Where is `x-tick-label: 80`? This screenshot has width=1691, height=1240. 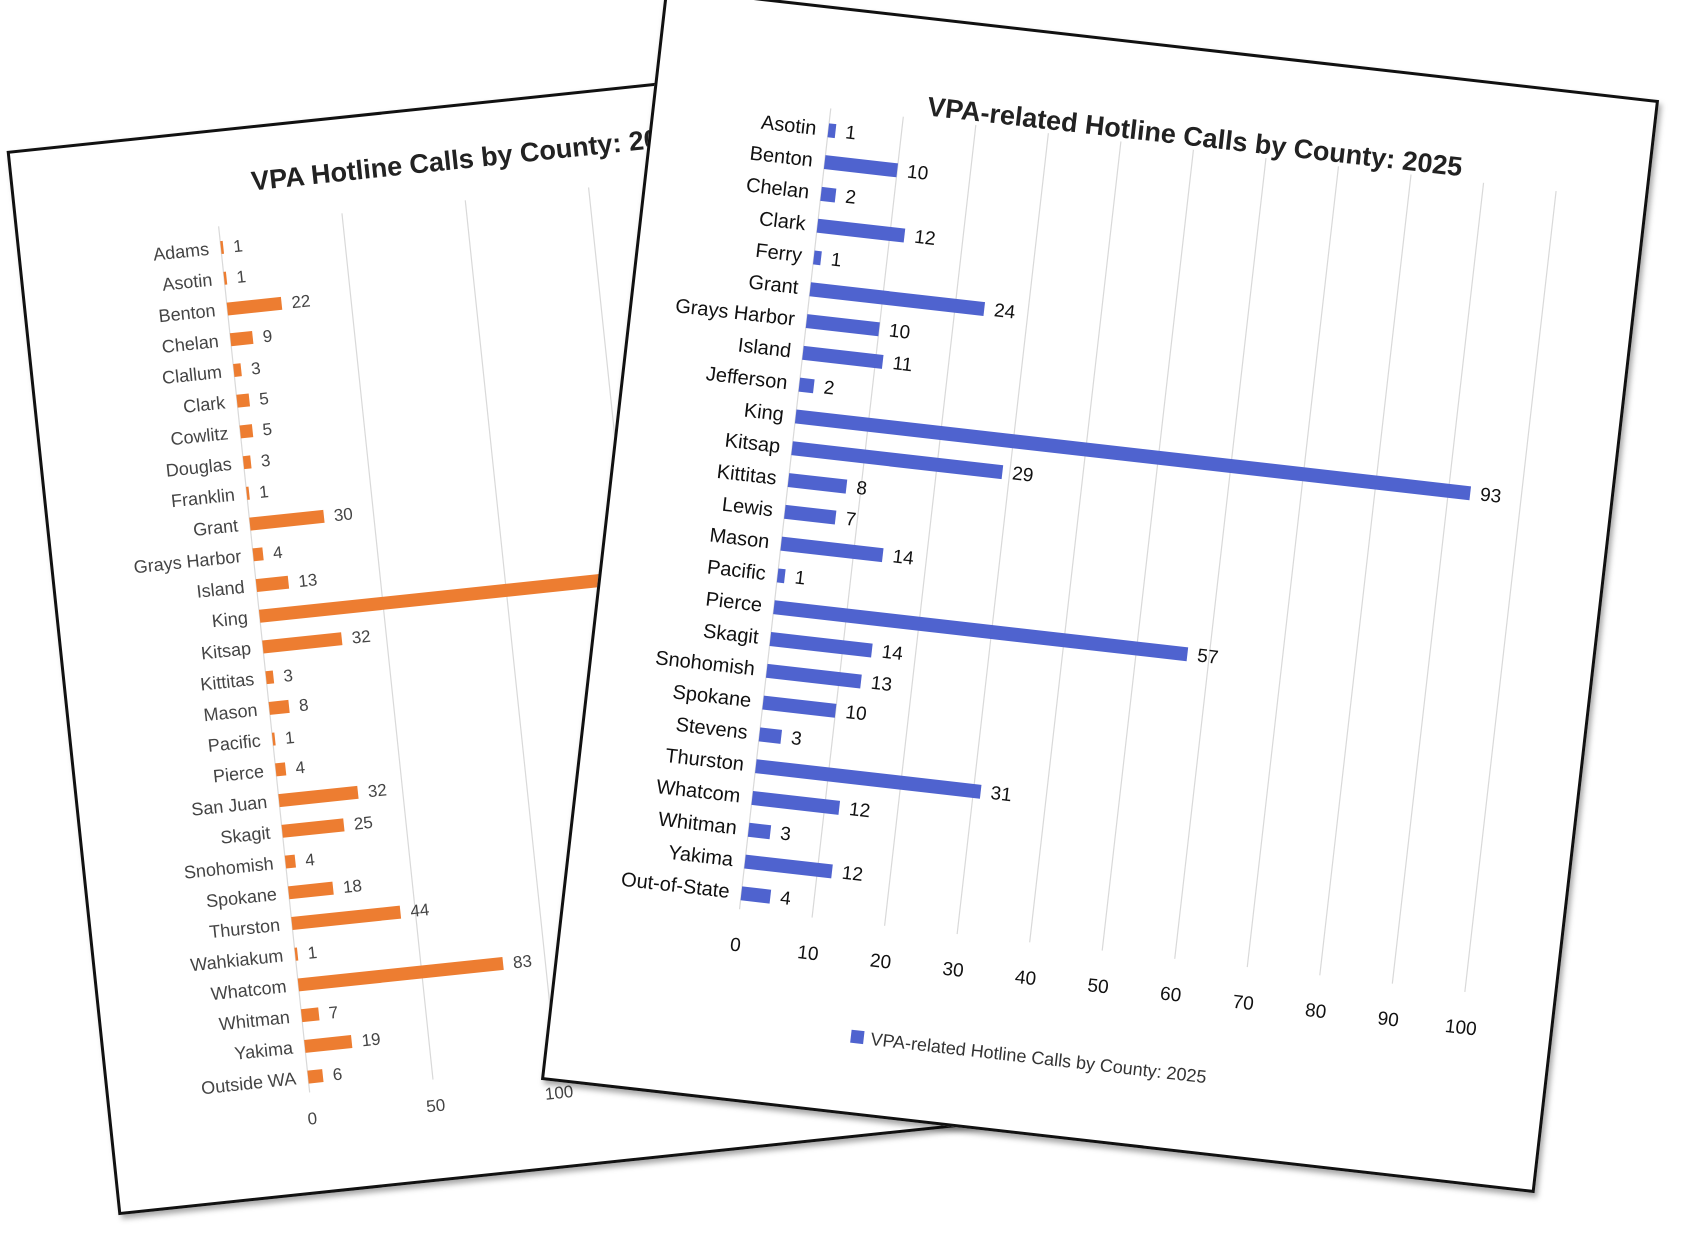 x-tick-label: 80 is located at coordinates (1315, 1011).